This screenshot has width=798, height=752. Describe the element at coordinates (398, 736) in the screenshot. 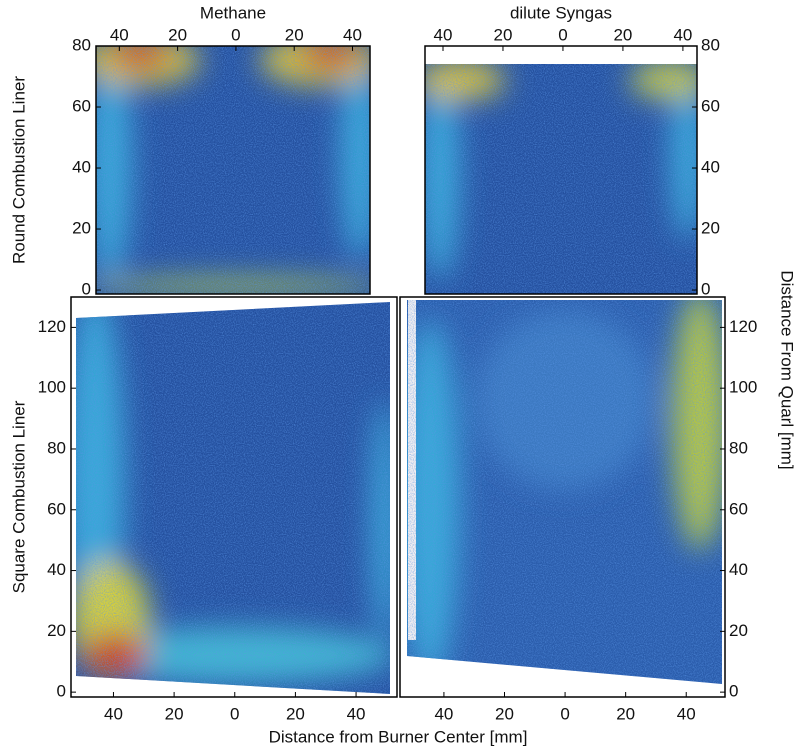

I see `figure-xlabel: Distance from Burner Center [mm]` at that location.